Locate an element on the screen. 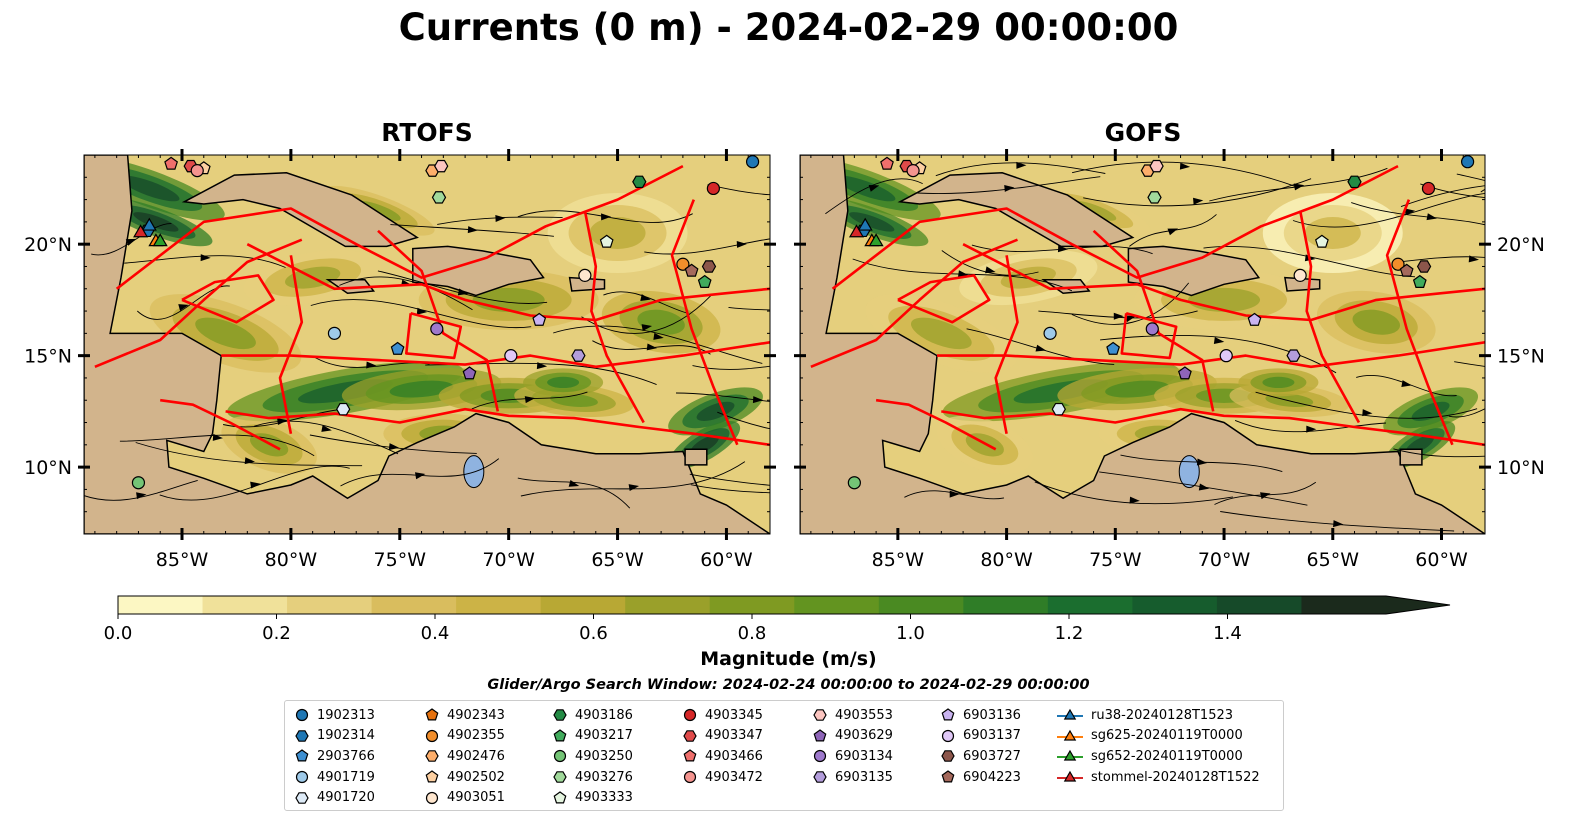 This screenshot has width=1577, height=827. legend-entry: 6904223 is located at coordinates (981, 777).